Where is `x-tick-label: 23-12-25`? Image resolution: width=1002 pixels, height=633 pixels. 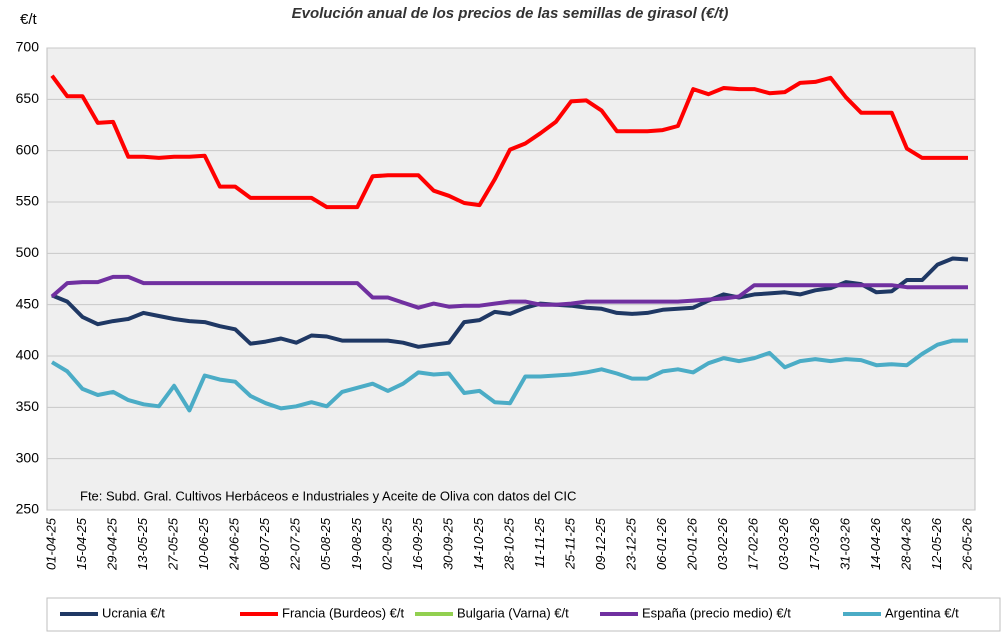 x-tick-label: 23-12-25 is located at coordinates (631, 544).